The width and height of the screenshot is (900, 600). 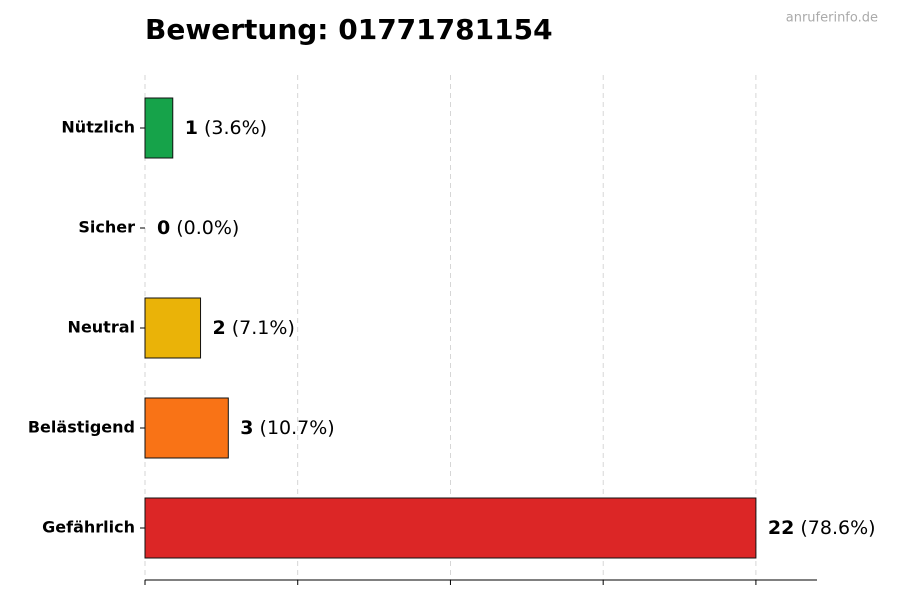 What do you see at coordinates (297, 428) in the screenshot?
I see `value-percent: (10.7%)` at bounding box center [297, 428].